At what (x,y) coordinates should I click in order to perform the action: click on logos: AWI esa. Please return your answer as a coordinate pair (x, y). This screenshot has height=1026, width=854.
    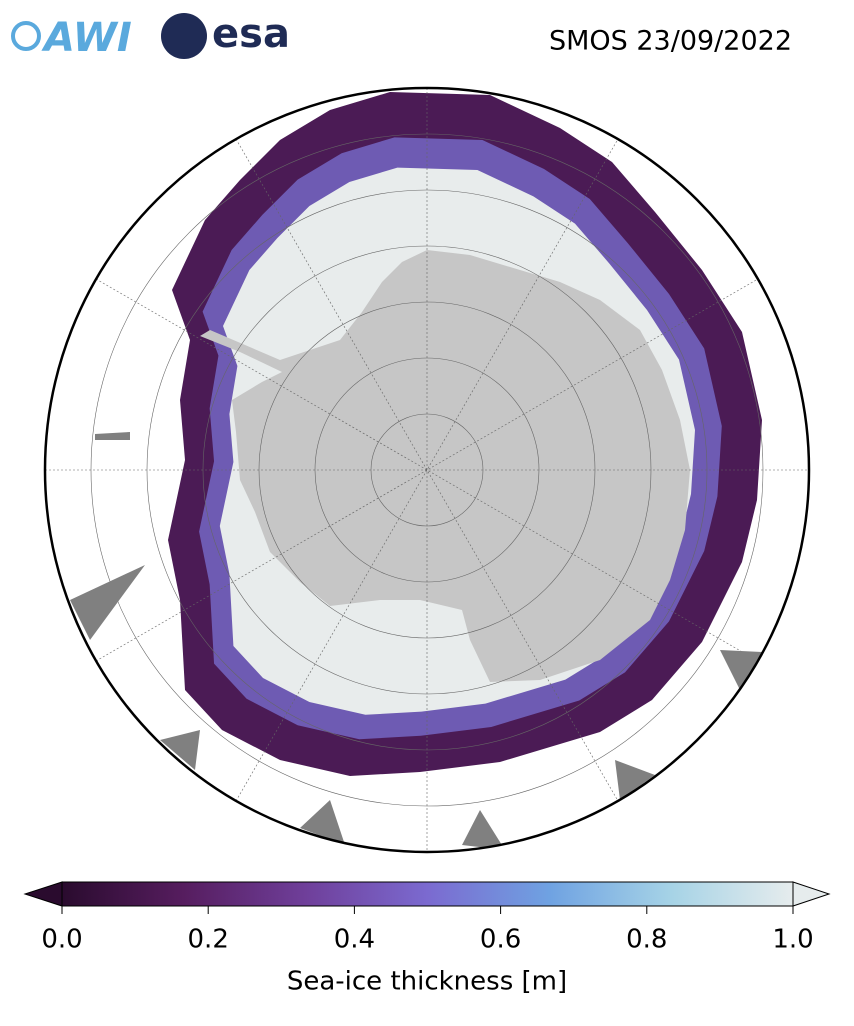
    Looking at the image, I should click on (150, 36).